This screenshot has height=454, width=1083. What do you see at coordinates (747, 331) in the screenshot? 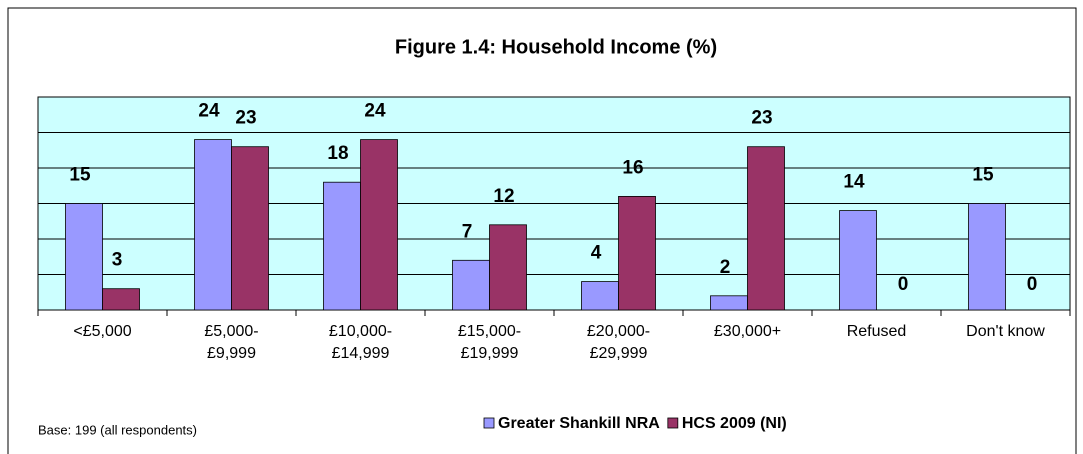
I see `x-tick-label: £30,000+` at bounding box center [747, 331].